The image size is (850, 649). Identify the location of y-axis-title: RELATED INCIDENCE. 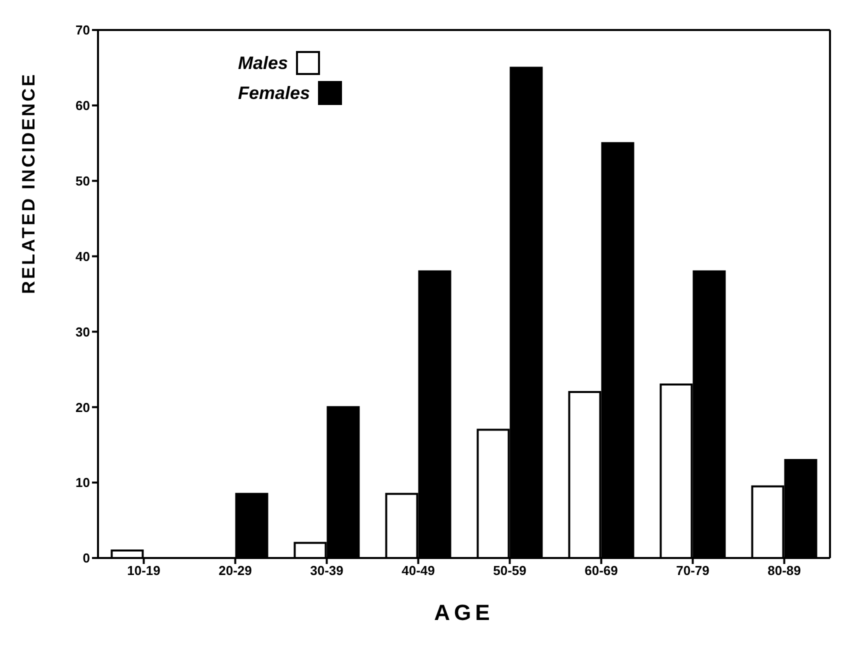
(28, 183).